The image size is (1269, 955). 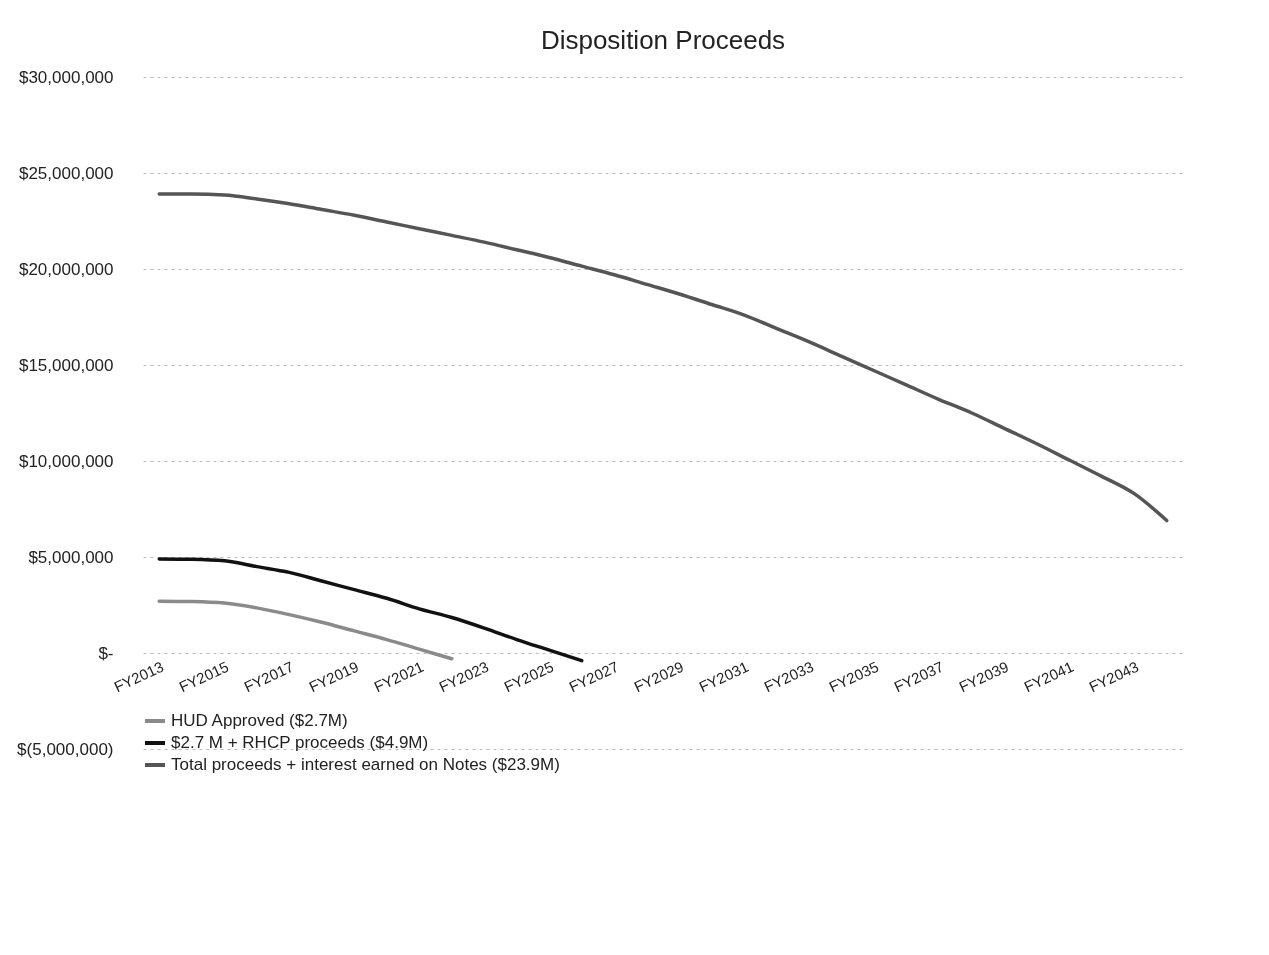 I want to click on legend-label: HUD Approved ($2.7M), so click(x=259, y=720).